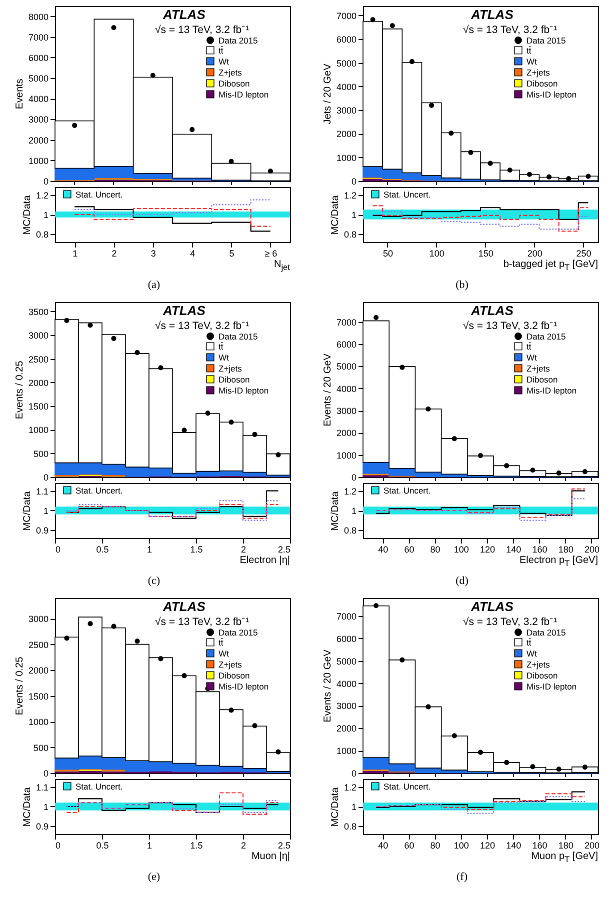 The height and width of the screenshot is (898, 616). What do you see at coordinates (566, 845) in the screenshot?
I see `x-tick-label: 180` at bounding box center [566, 845].